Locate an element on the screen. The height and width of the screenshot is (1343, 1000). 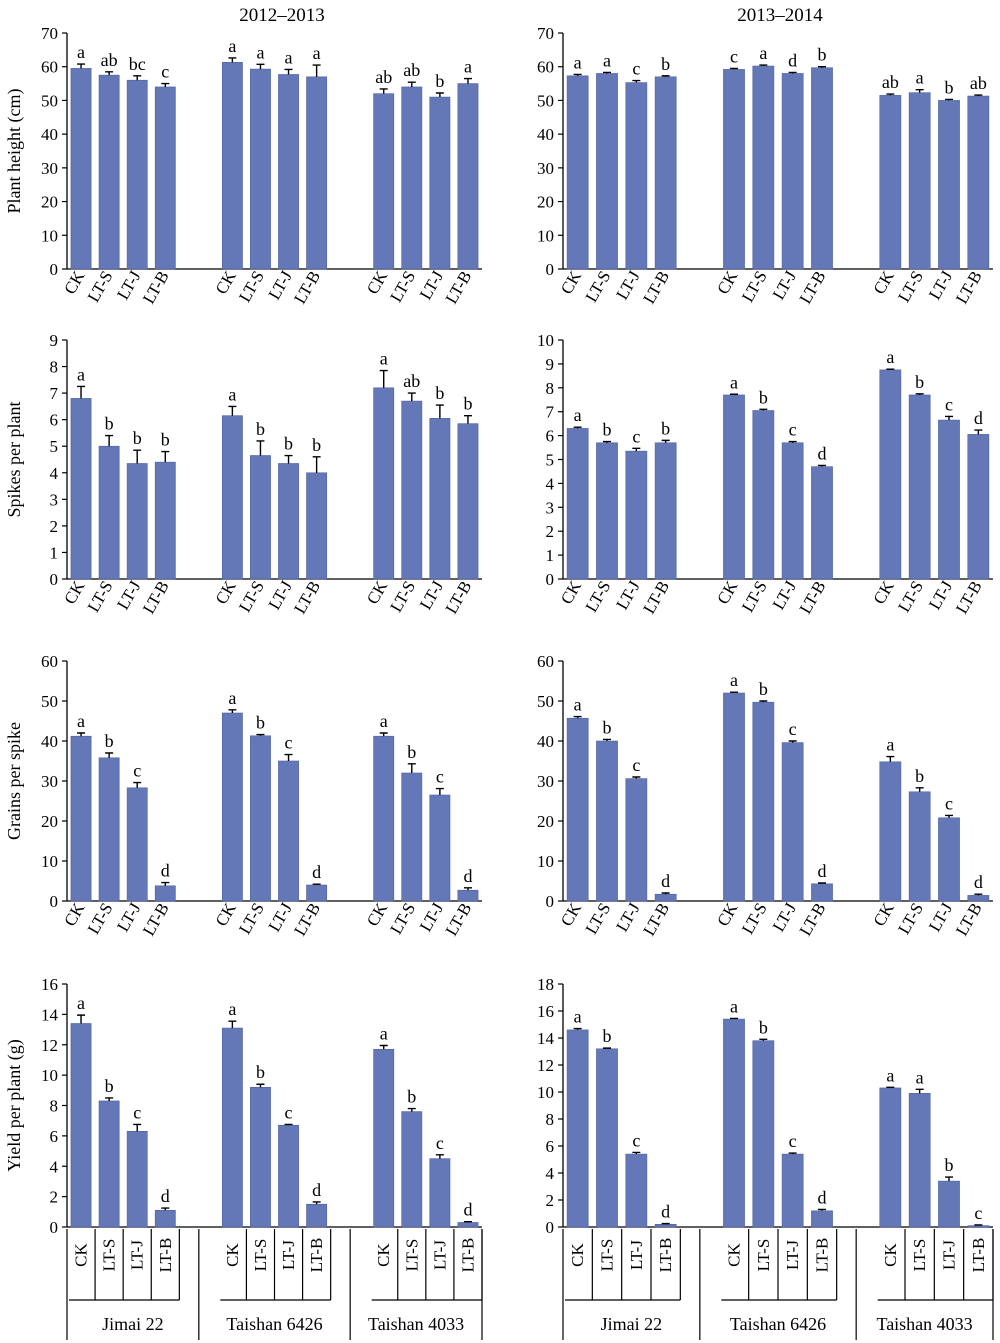
column-title-left: 2012–2013 is located at coordinates (282, 15).